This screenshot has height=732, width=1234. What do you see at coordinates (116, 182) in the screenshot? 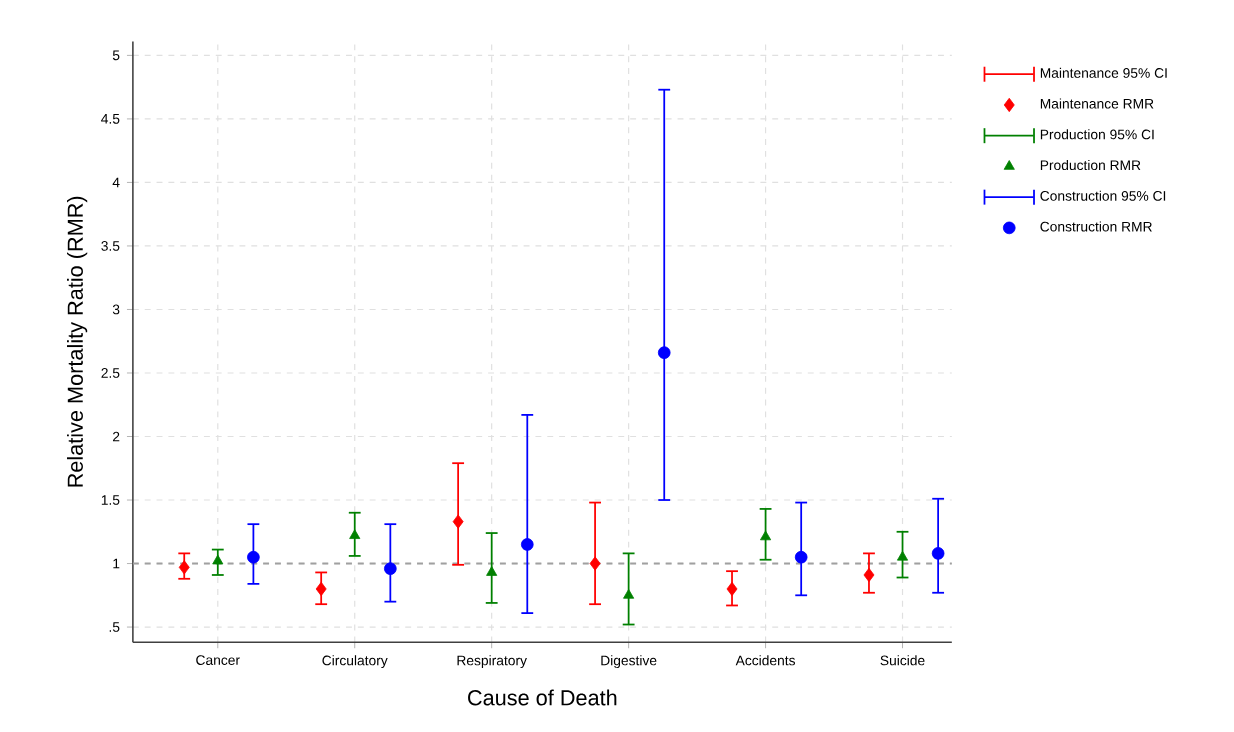
I see `y-tick-label: 4` at bounding box center [116, 182].